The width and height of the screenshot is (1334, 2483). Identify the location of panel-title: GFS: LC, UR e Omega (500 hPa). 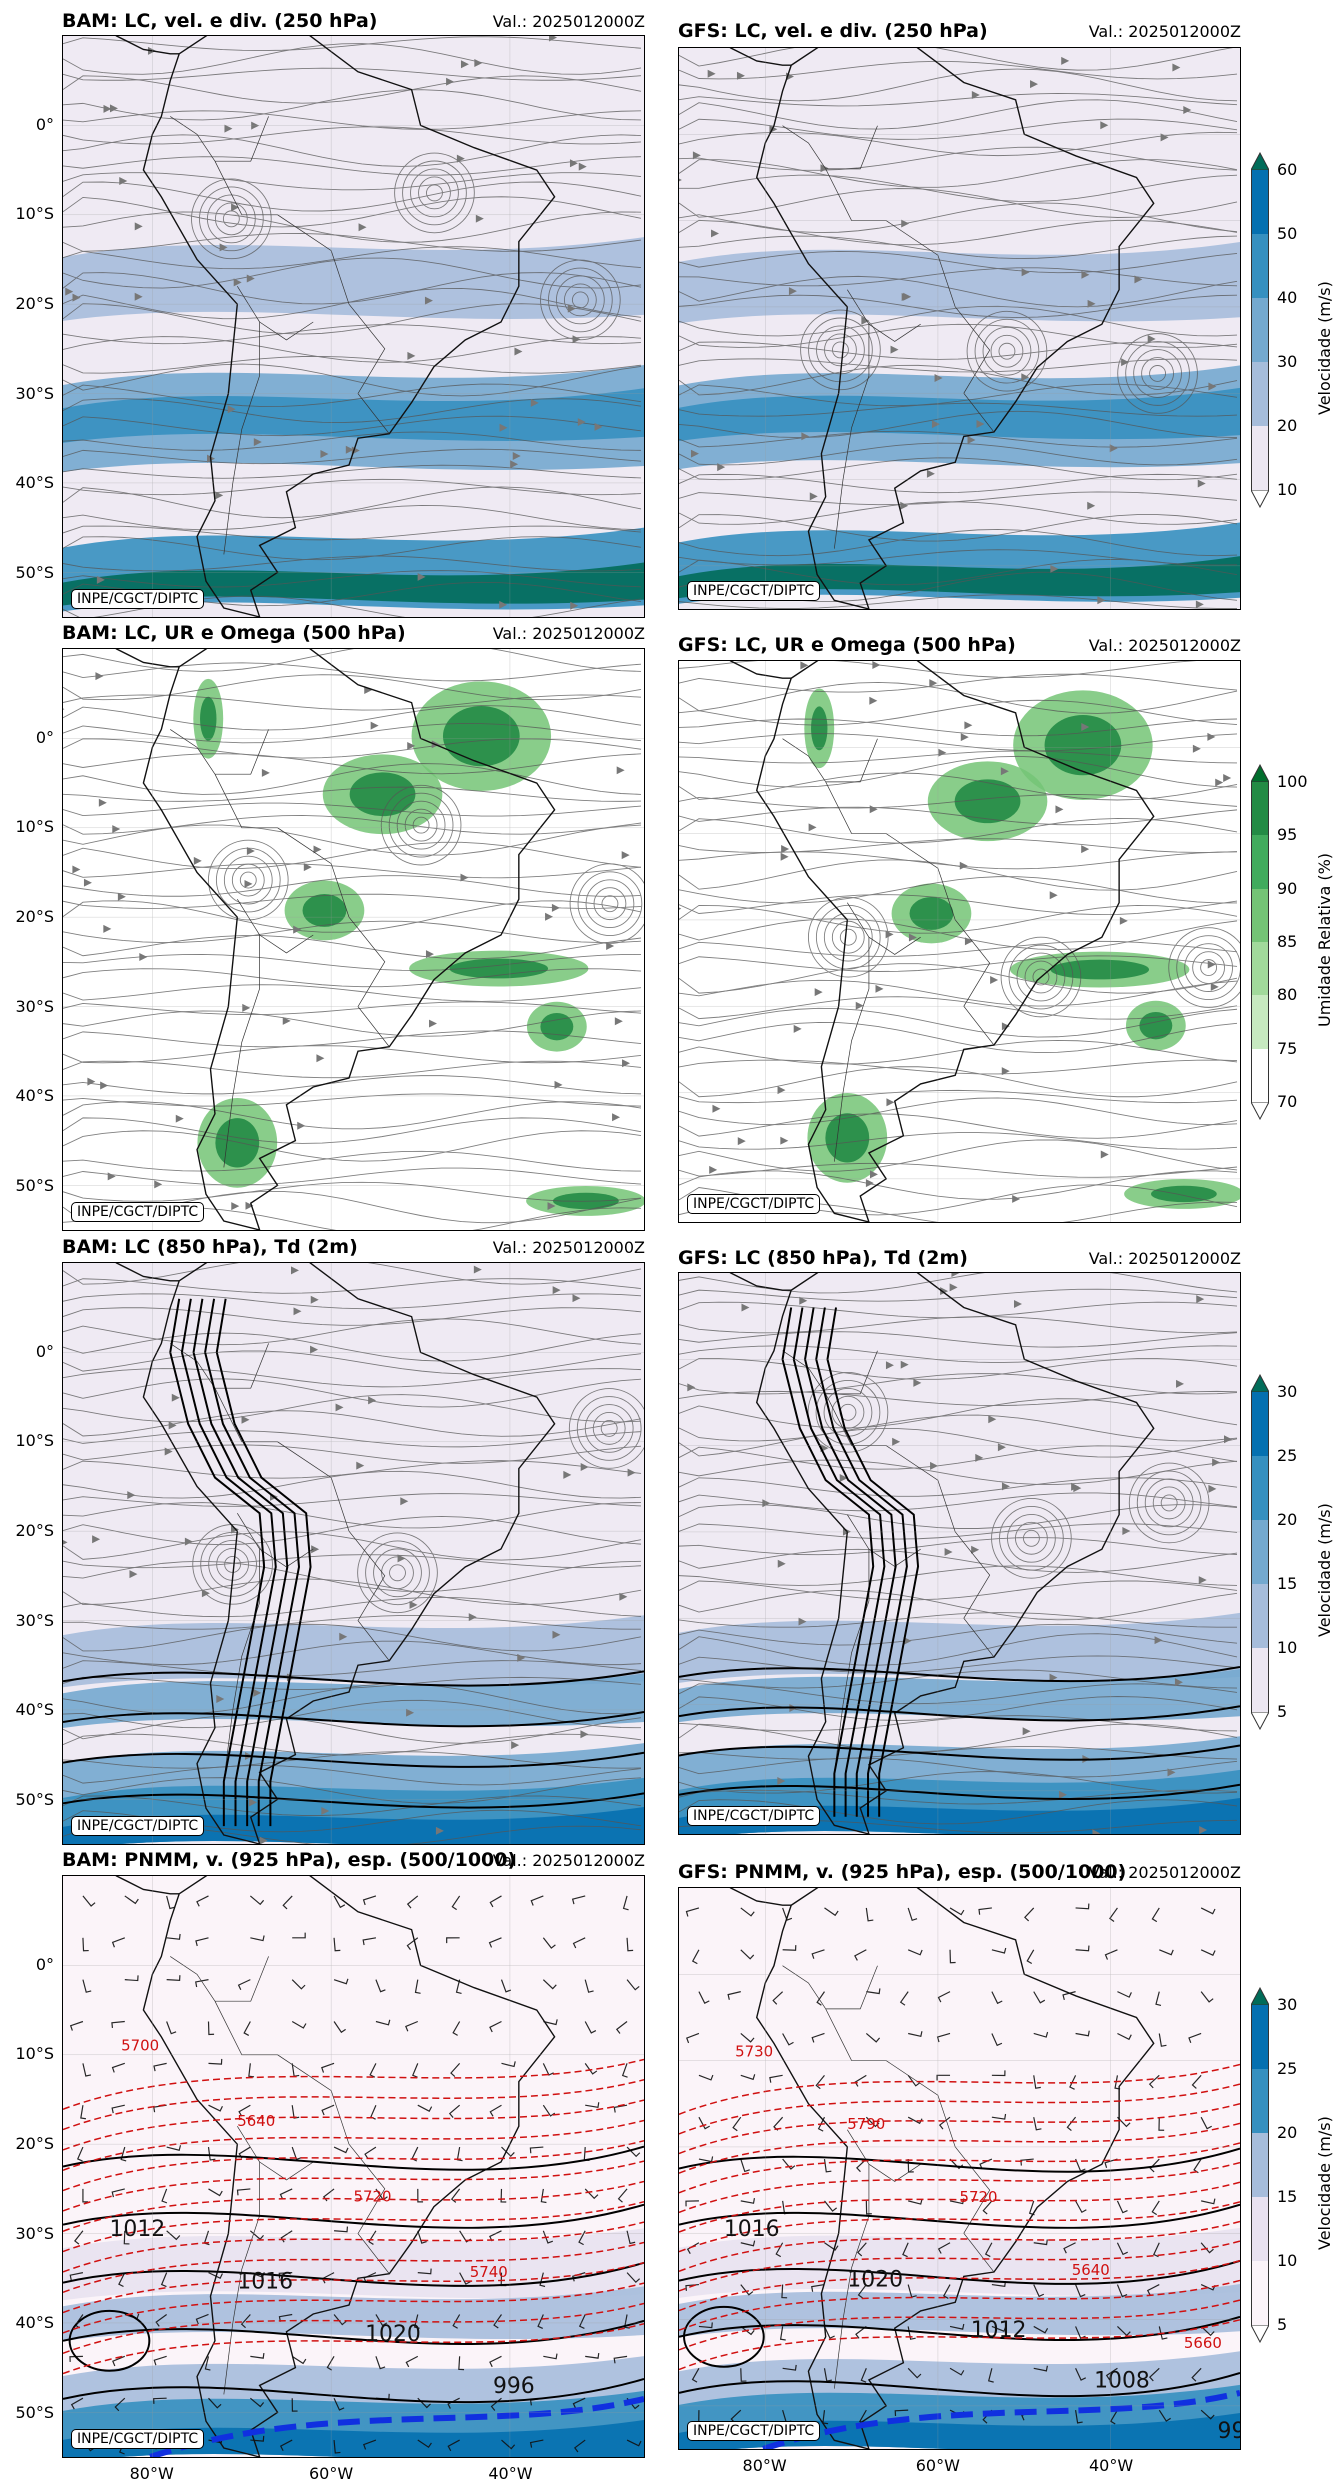
(847, 645).